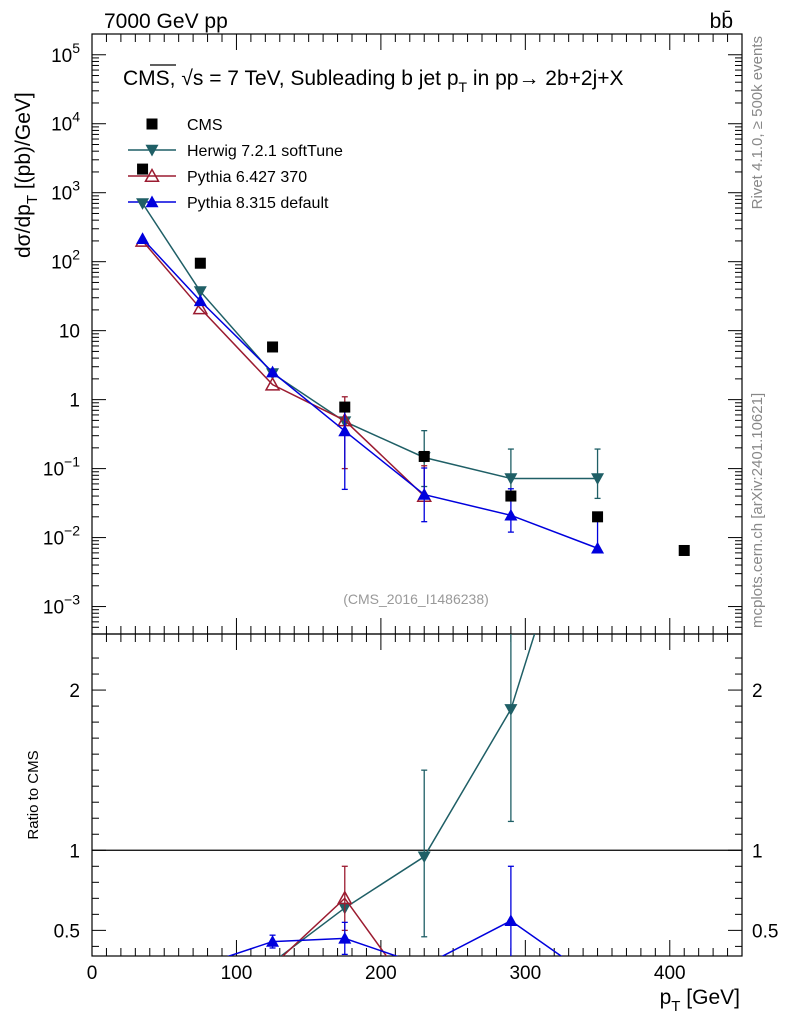  Describe the element at coordinates (152, 201) in the screenshot. I see `legend-marker-py8` at that location.